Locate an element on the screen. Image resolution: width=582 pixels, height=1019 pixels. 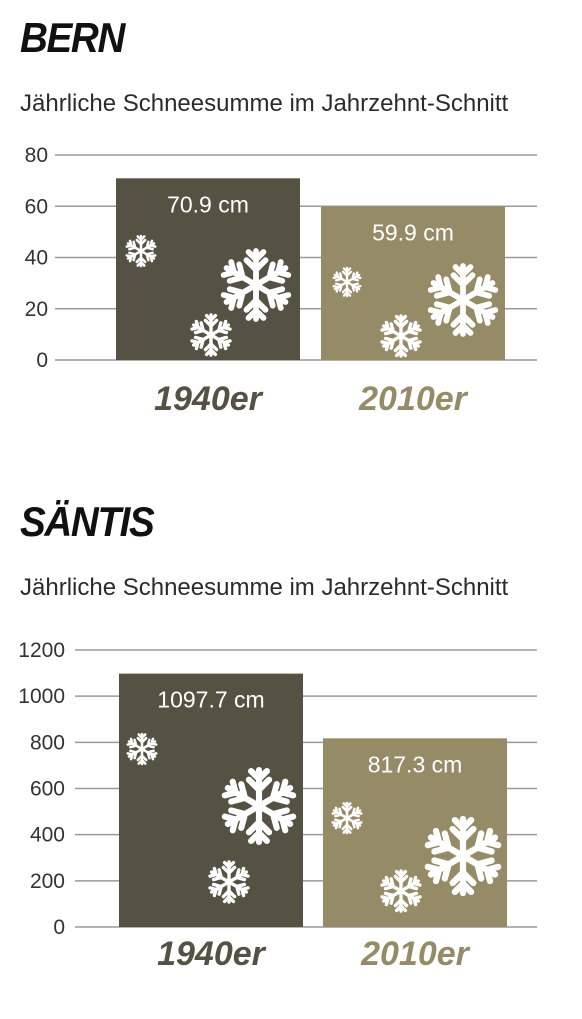
chart-title: SÄNTIS is located at coordinates (87, 521).